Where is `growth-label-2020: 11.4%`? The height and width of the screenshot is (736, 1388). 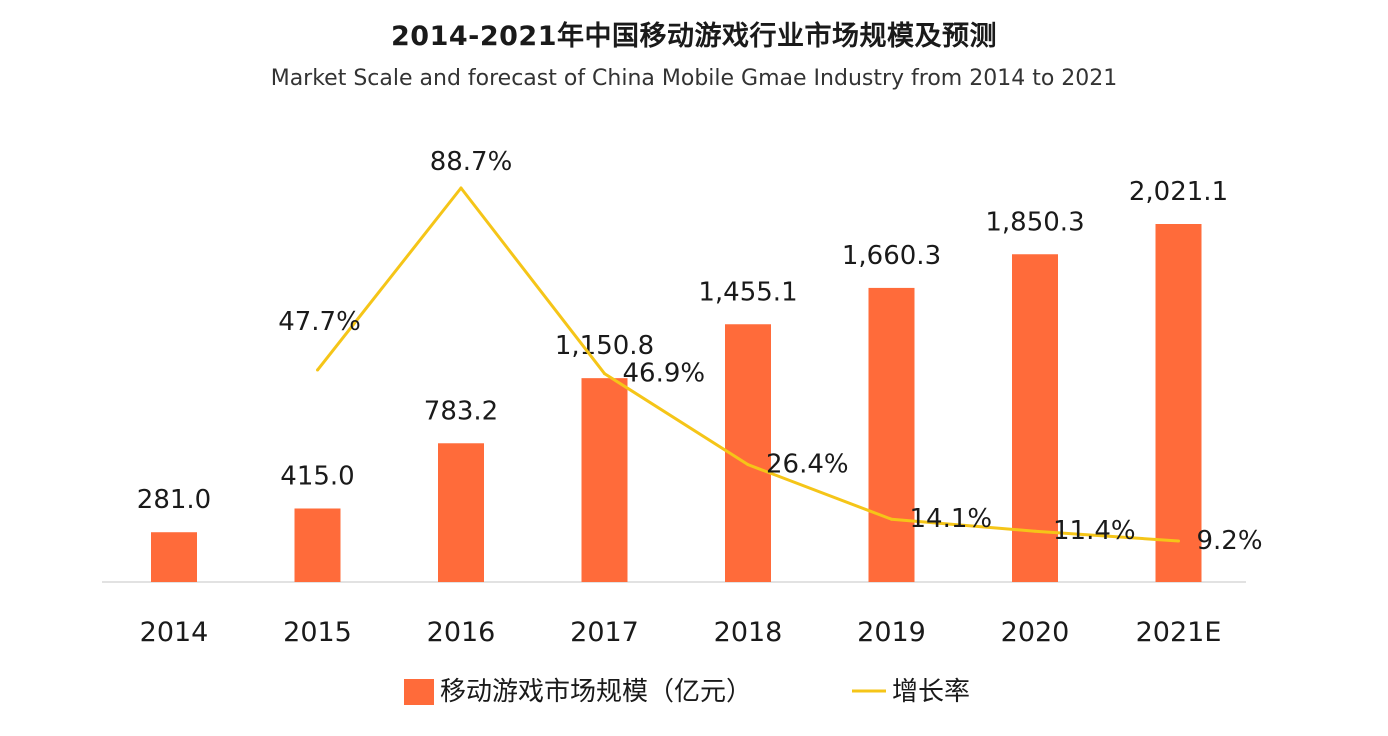 growth-label-2020: 11.4% is located at coordinates (1094, 531).